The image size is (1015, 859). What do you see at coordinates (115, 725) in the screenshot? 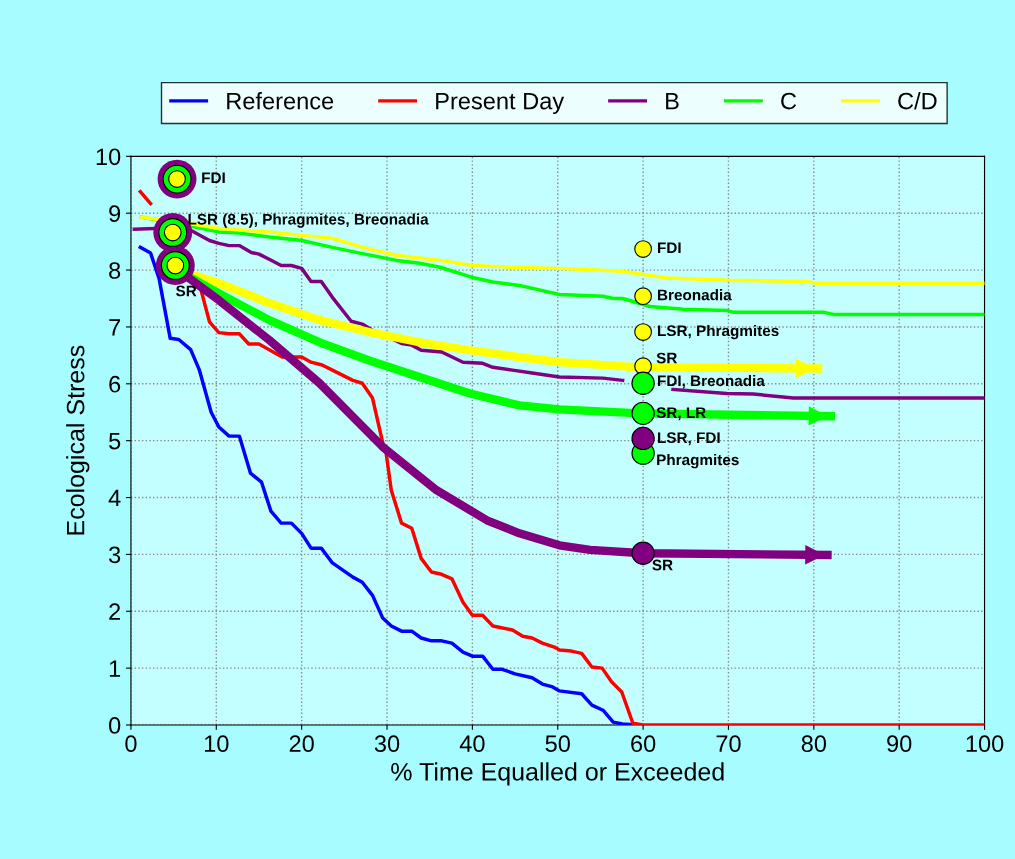
I see `y-tick-label: 0` at bounding box center [115, 725].